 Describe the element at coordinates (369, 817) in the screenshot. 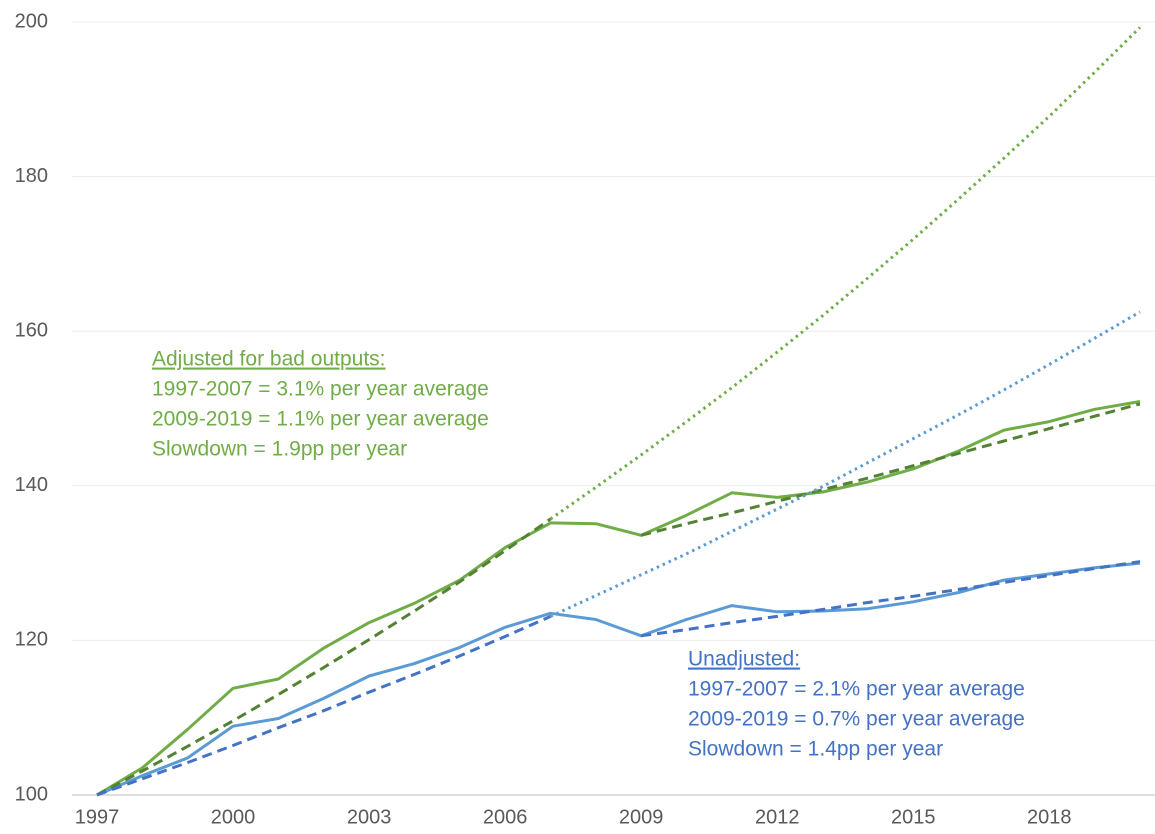

I see `x-tick-label: 2003` at that location.